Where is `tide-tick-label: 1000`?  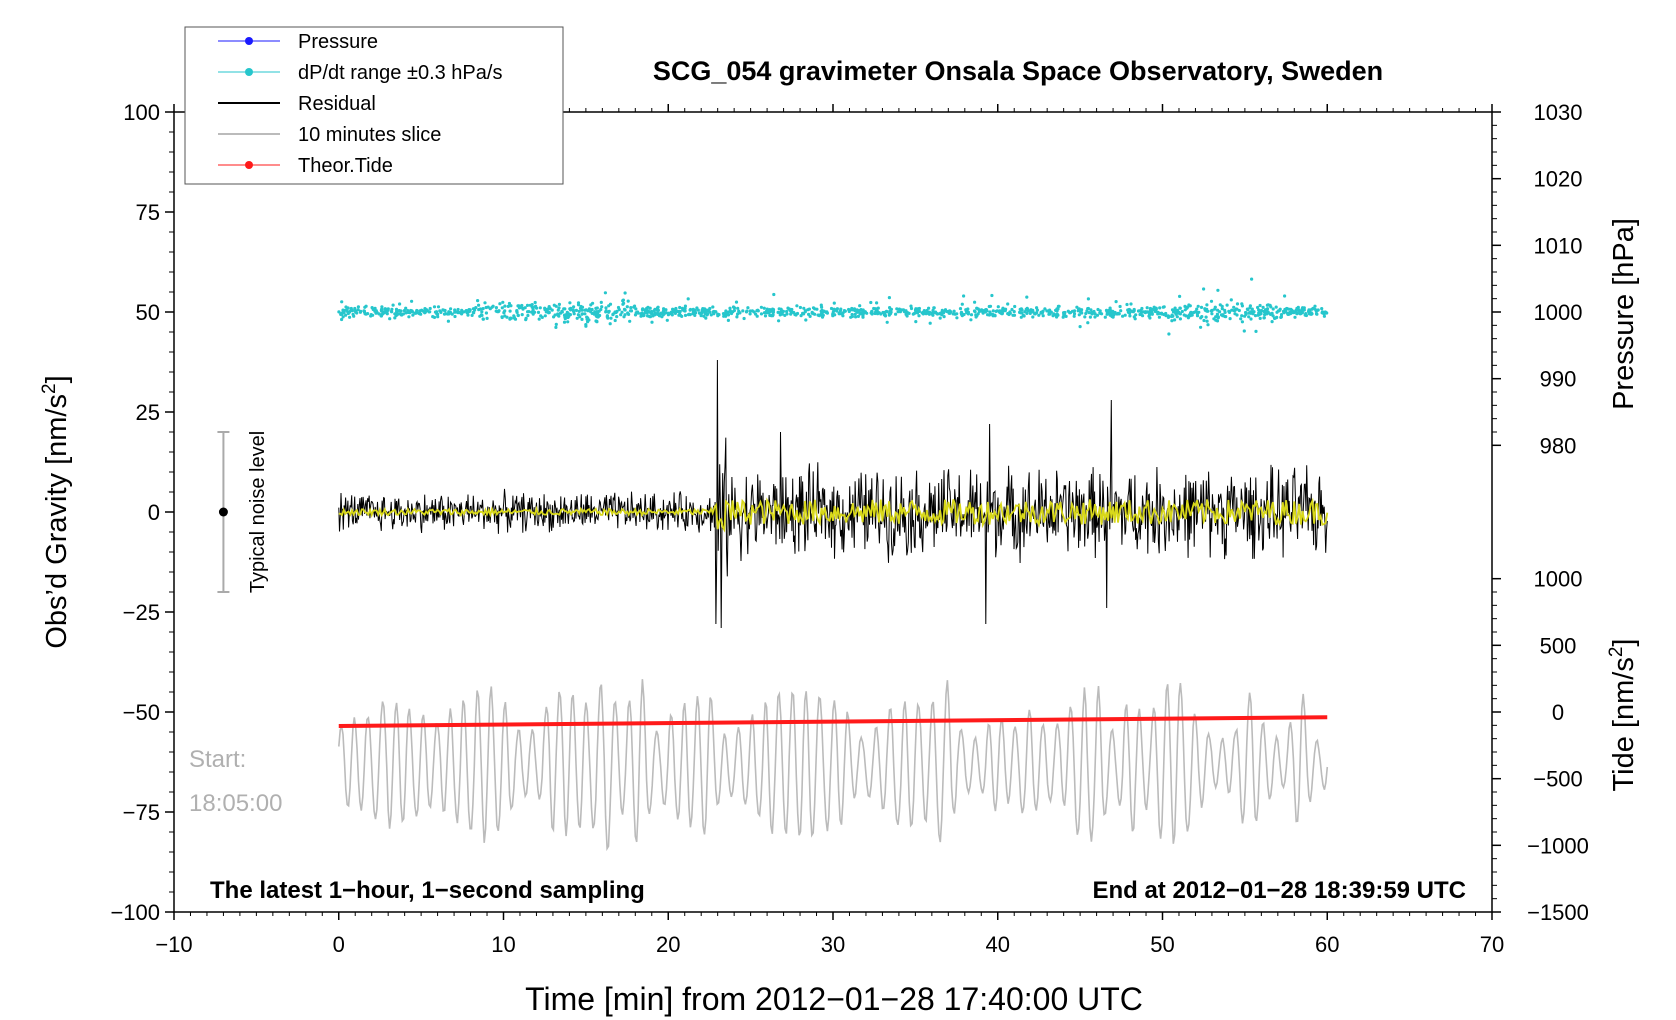
tide-tick-label: 1000 is located at coordinates (1558, 579).